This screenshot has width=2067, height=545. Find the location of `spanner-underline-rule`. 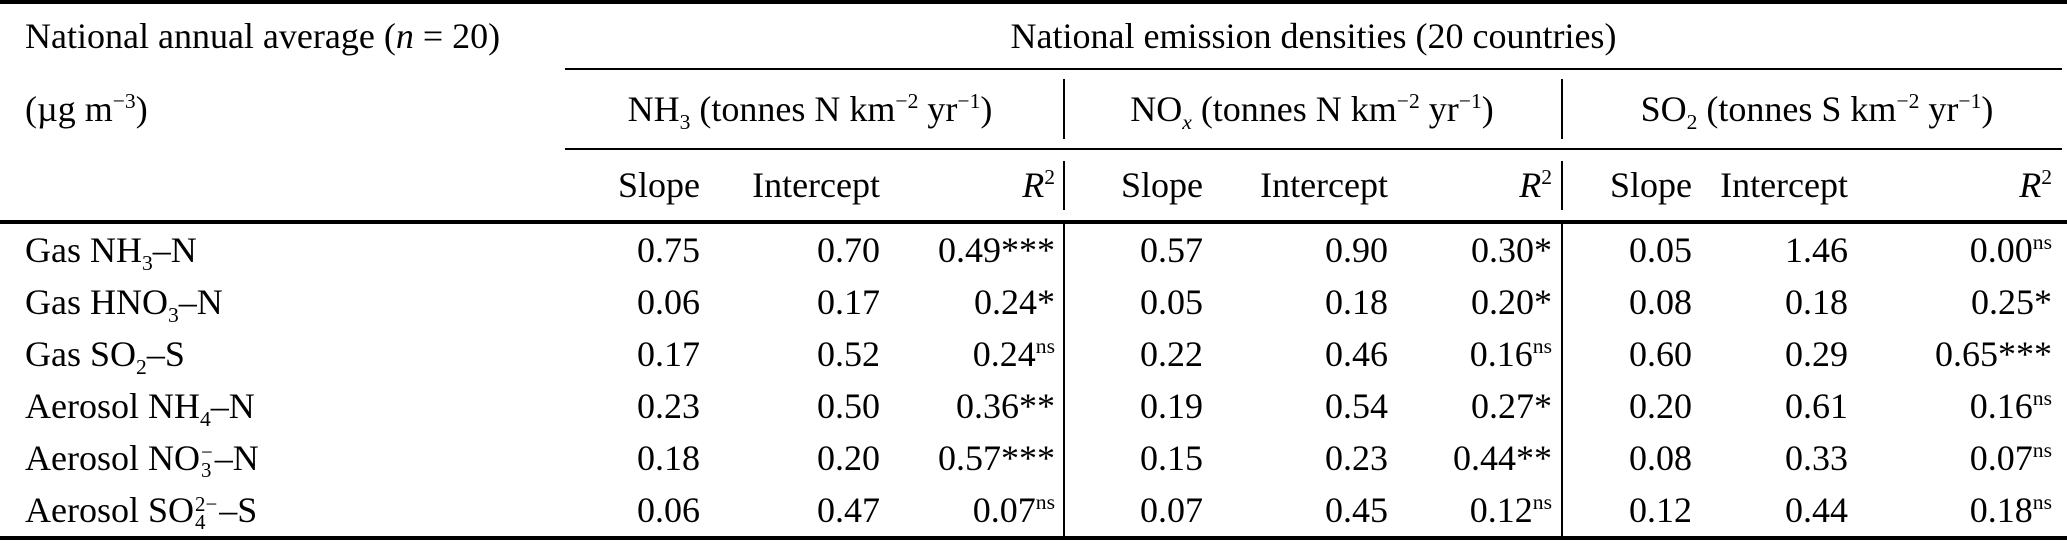

spanner-underline-rule is located at coordinates (1313, 69).